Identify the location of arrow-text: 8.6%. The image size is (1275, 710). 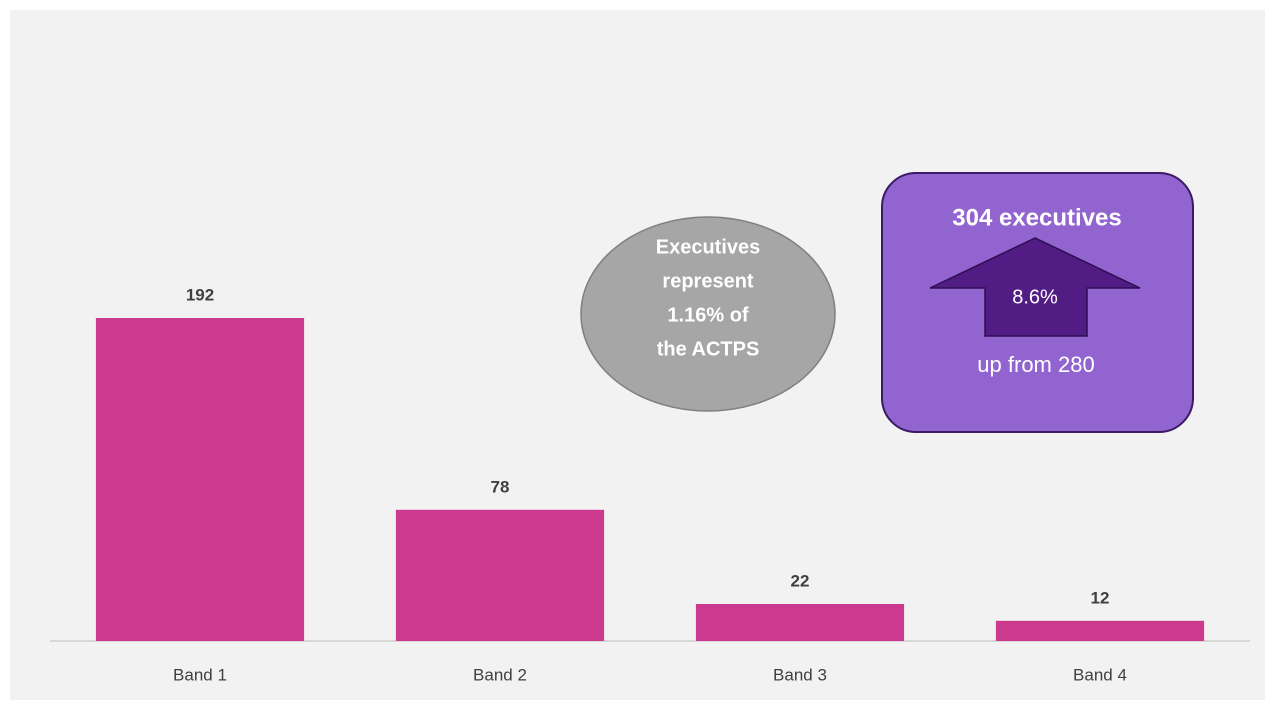
(1035, 297).